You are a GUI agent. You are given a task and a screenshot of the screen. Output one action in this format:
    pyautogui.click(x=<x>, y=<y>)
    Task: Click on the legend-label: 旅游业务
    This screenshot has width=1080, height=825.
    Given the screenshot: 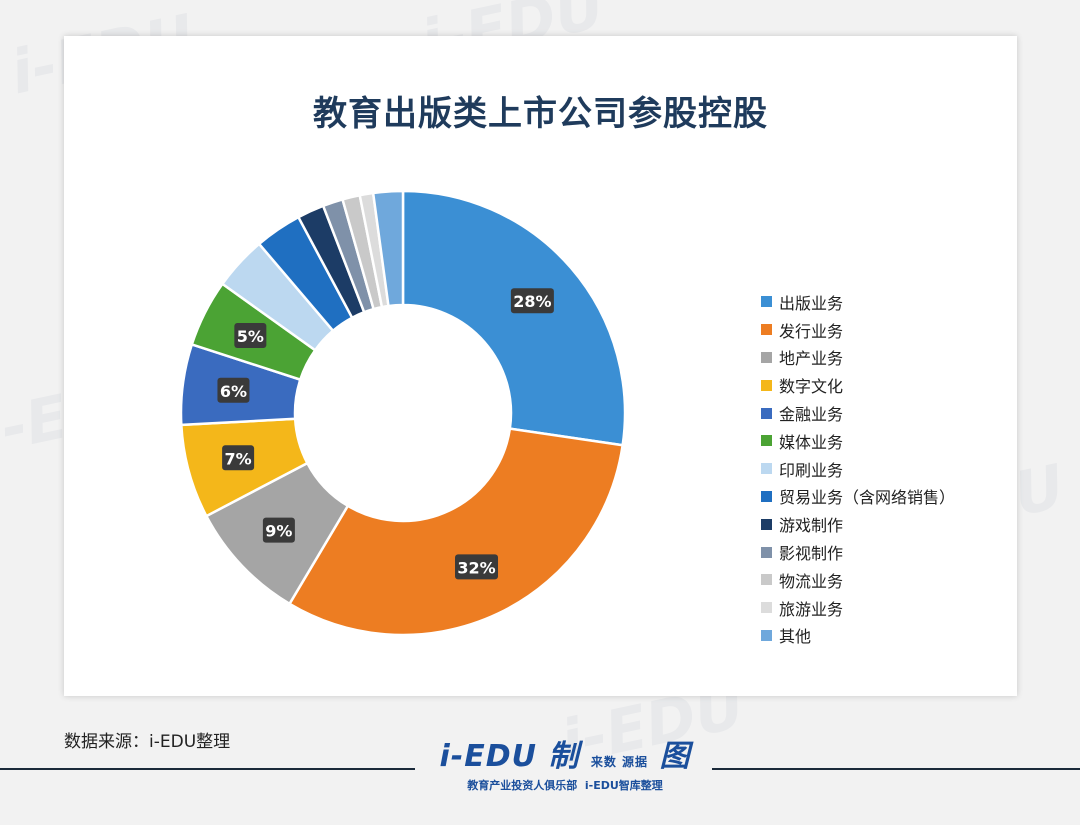 What is the action you would take?
    pyautogui.click(x=811, y=609)
    